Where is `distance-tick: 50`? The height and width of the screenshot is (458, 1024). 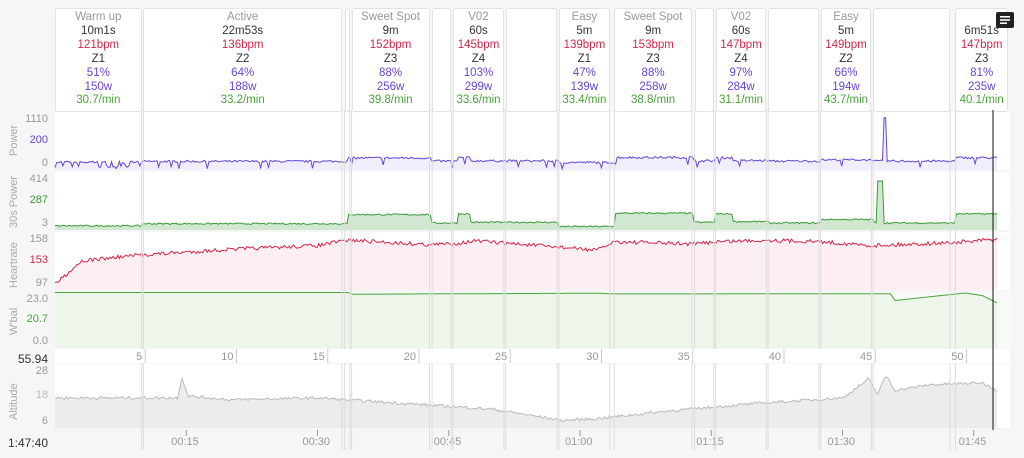 distance-tick: 50 is located at coordinates (957, 357).